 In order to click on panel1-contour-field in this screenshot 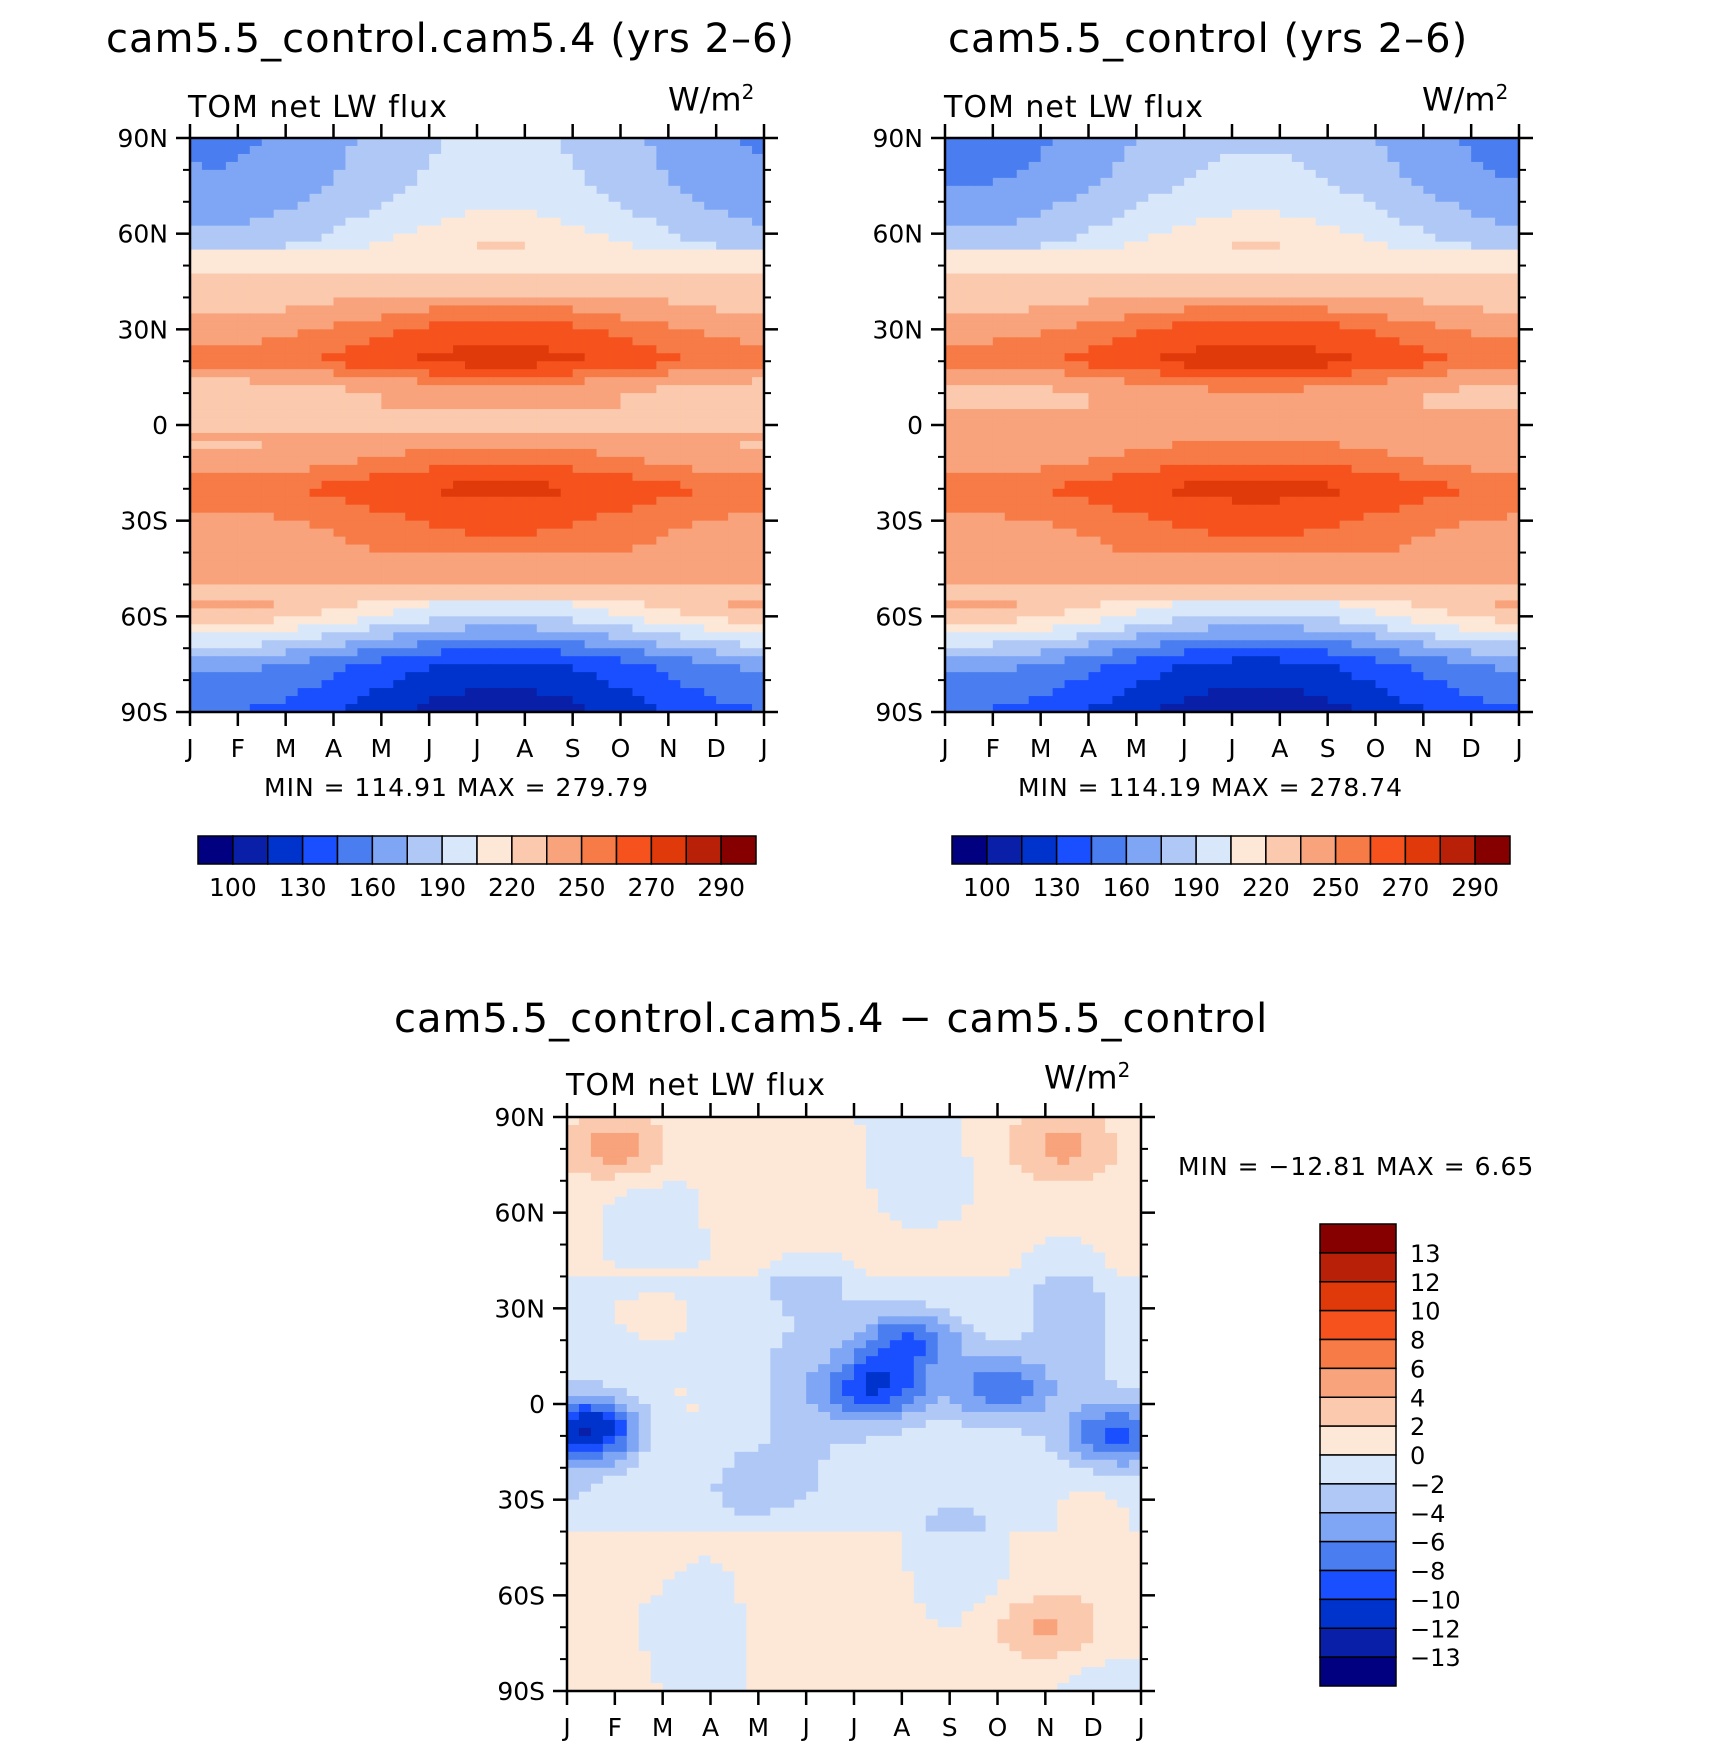, I will do `click(477, 425)`.